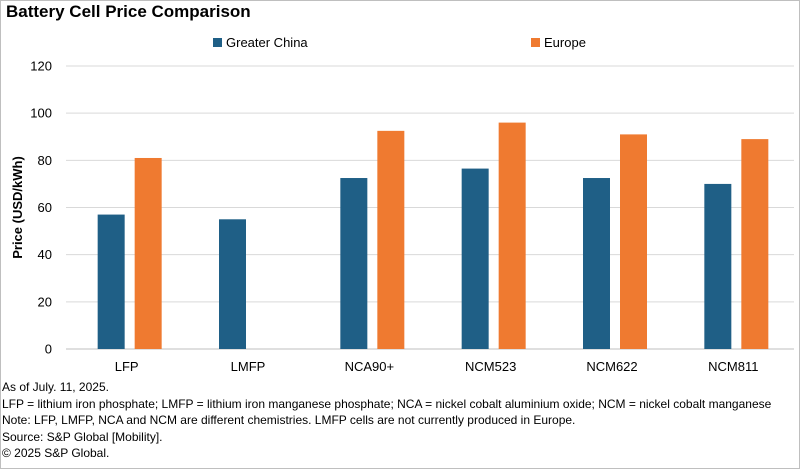 The image size is (800, 469). What do you see at coordinates (565, 42) in the screenshot?
I see `legend-label-europe: Europe` at bounding box center [565, 42].